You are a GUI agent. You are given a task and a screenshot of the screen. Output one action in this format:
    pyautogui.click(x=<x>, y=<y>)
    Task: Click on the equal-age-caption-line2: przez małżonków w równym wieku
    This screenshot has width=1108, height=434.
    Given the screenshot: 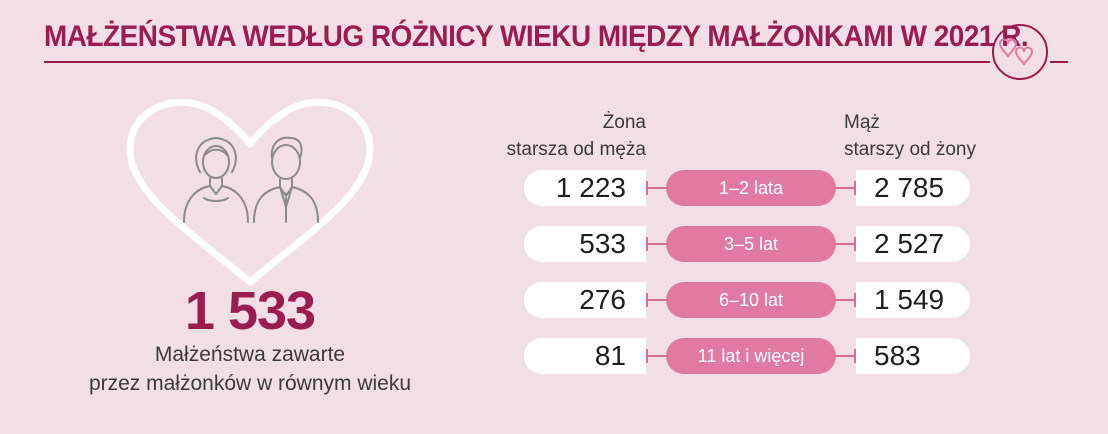 What is the action you would take?
    pyautogui.click(x=250, y=383)
    